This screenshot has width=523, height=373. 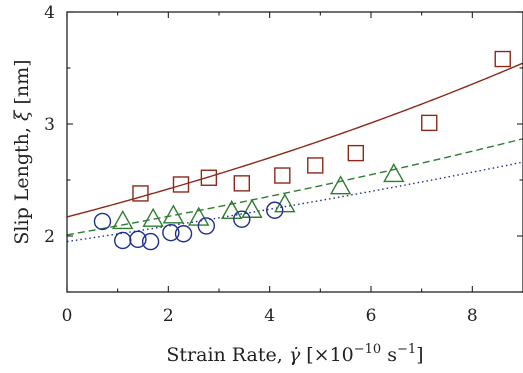 I want to click on y-axis-label: Slip Length, ξ [nm], so click(x=22, y=151).